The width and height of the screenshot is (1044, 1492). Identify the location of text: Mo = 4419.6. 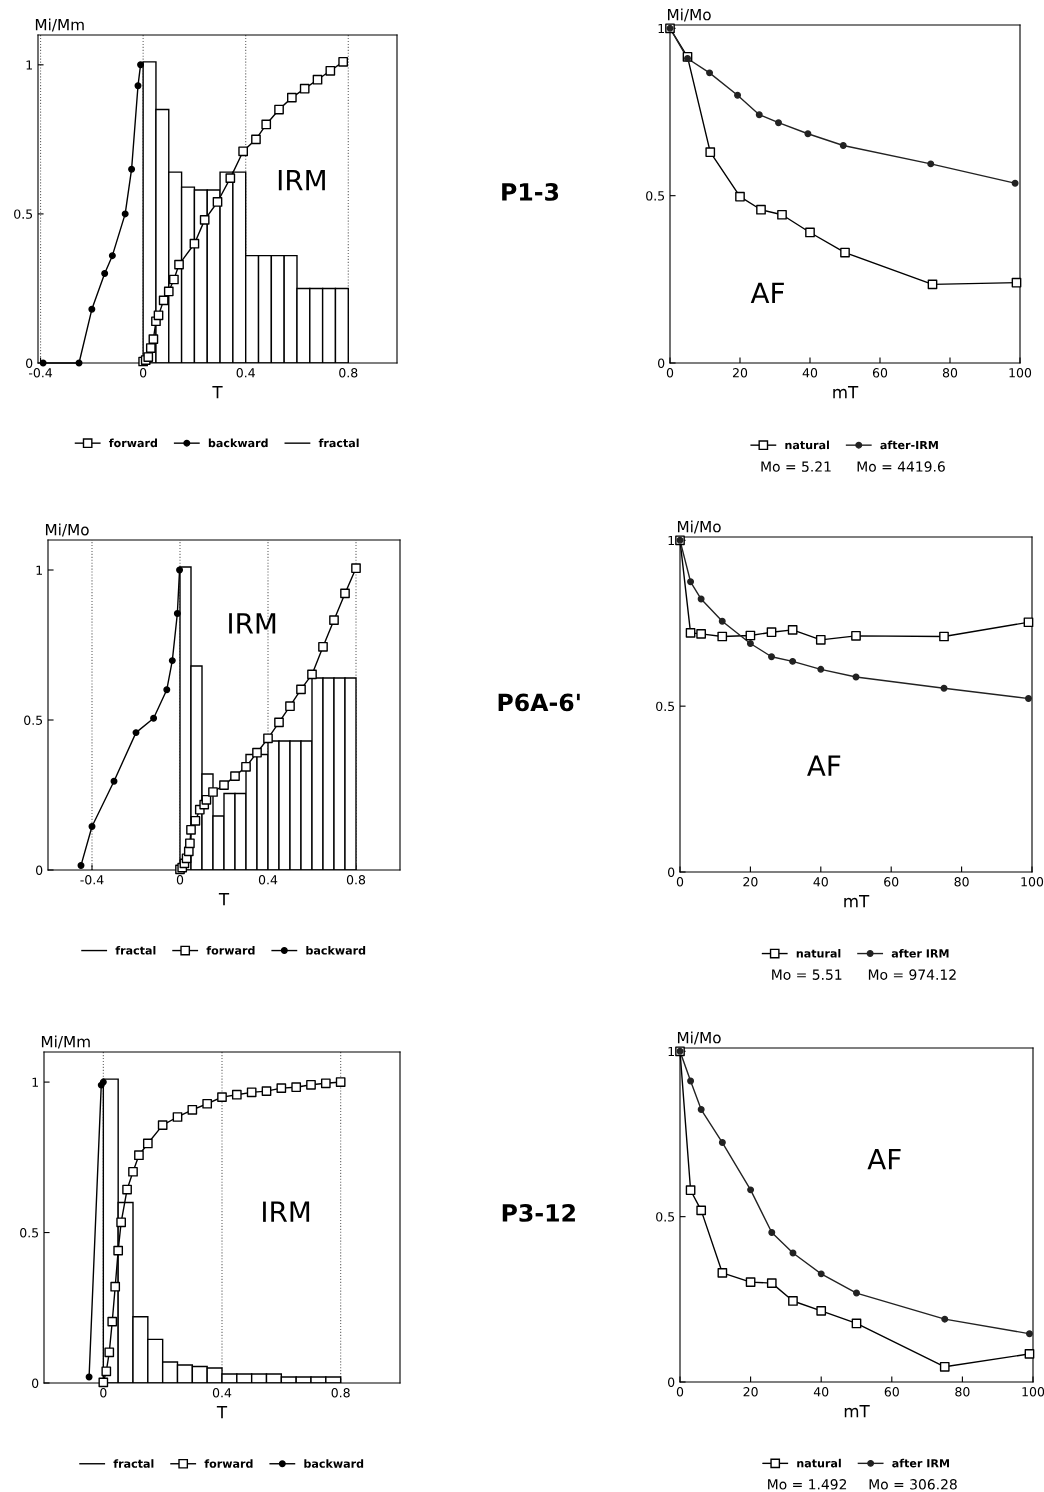
(901, 466).